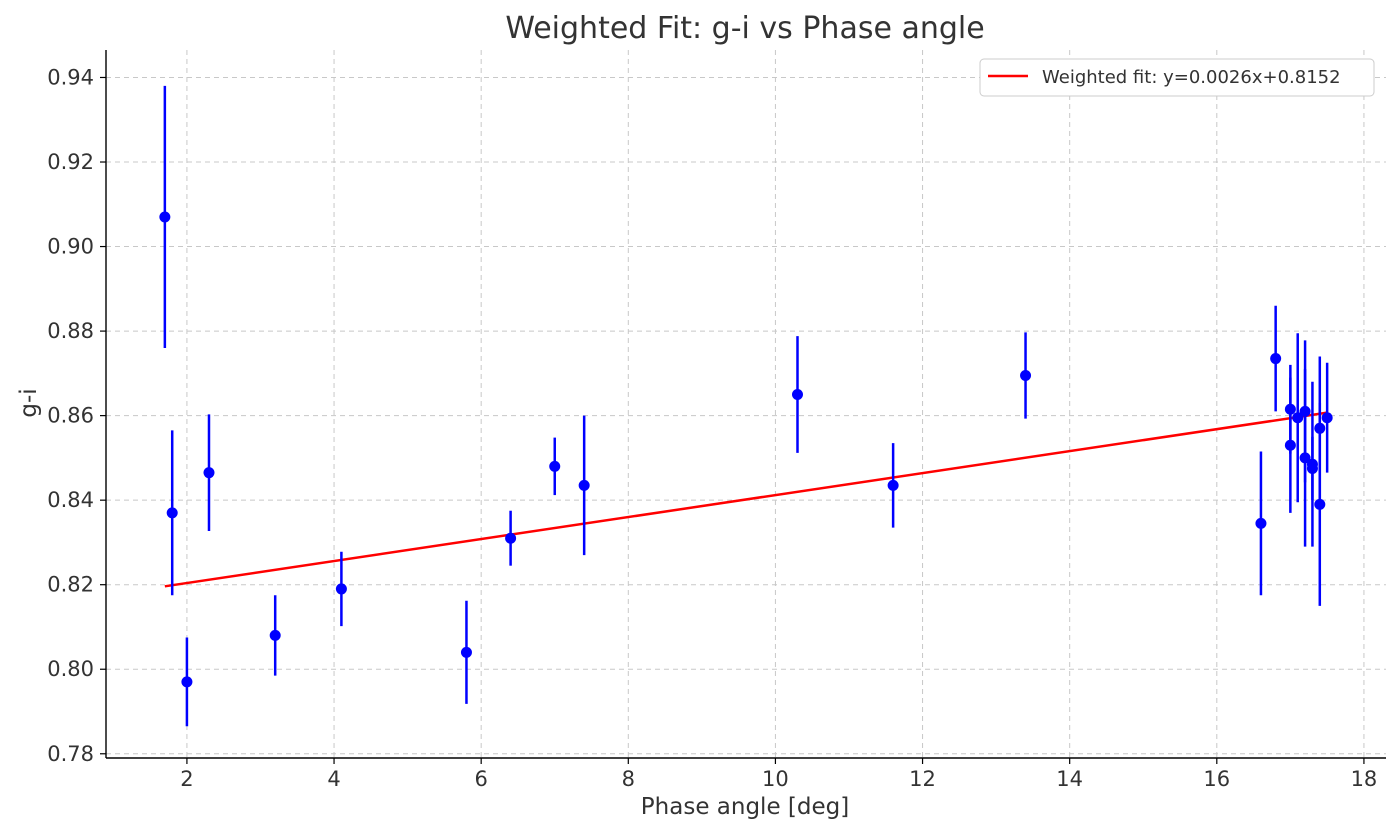  I want to click on chart-title: Weighted Fit: g-i vs Phase angle, so click(744, 28).